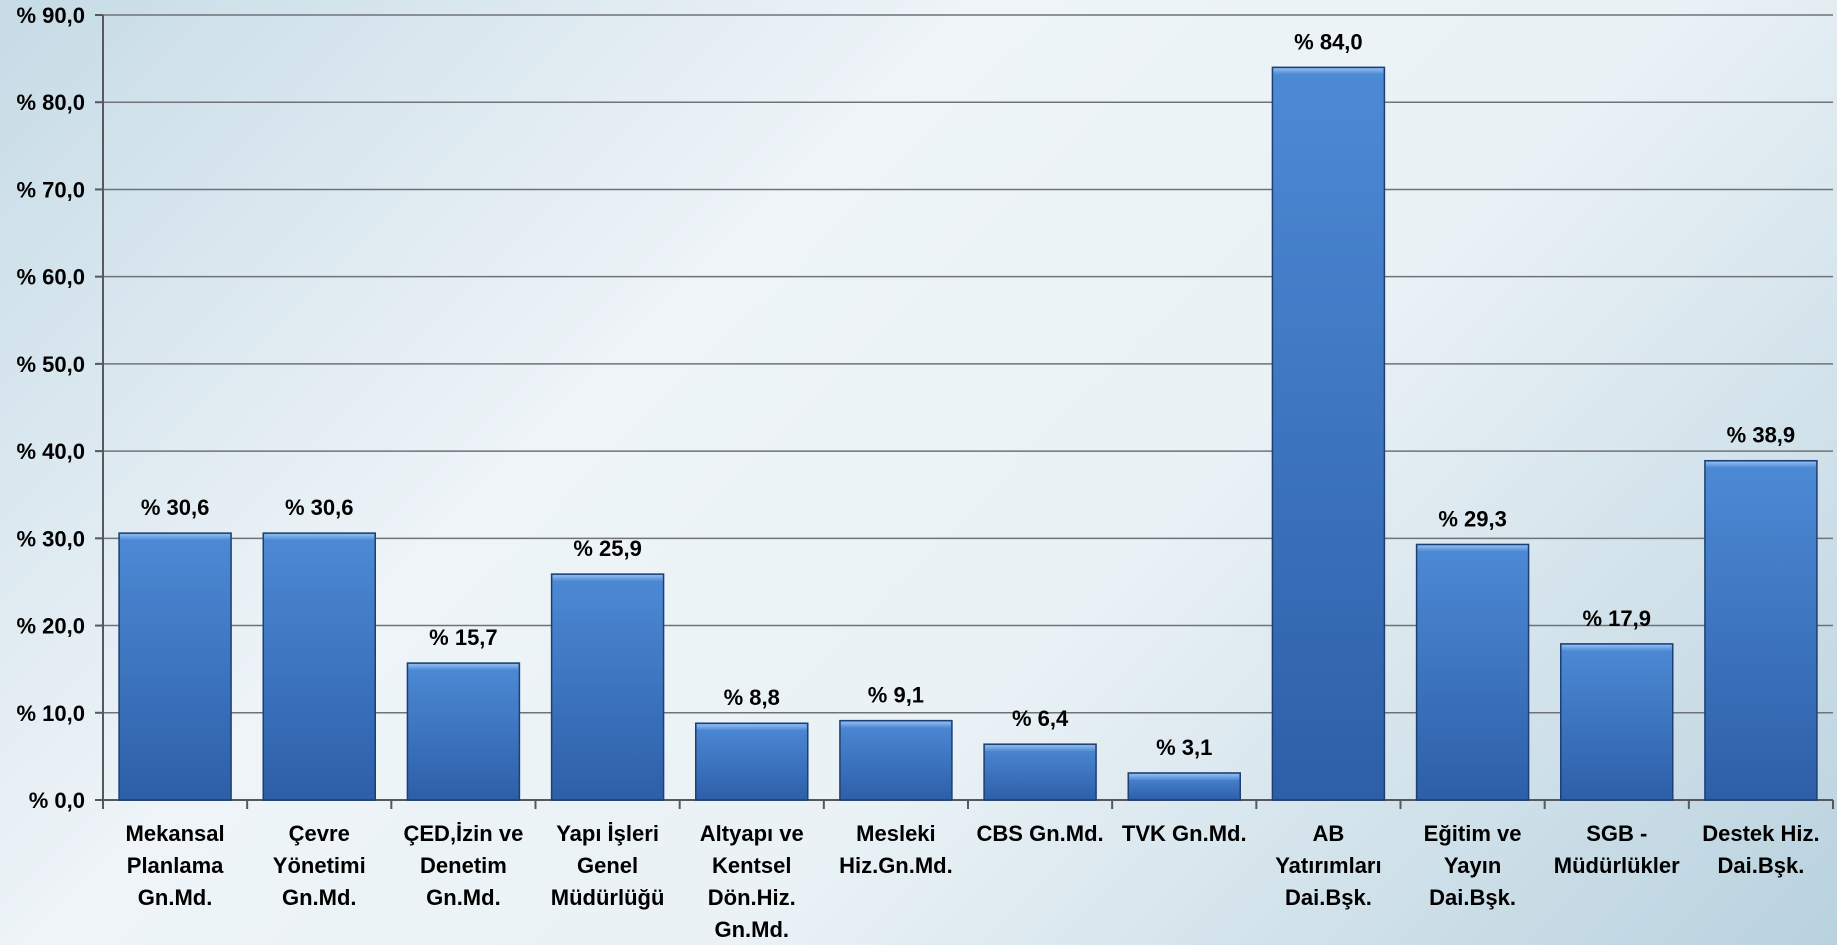  Describe the element at coordinates (1184, 833) in the screenshot. I see `category-label: TVK Gn.Md.` at that location.